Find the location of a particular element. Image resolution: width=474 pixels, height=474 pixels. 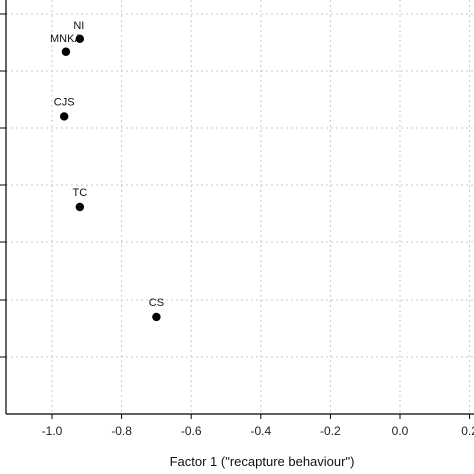

data-point-label: TC is located at coordinates (80, 193).